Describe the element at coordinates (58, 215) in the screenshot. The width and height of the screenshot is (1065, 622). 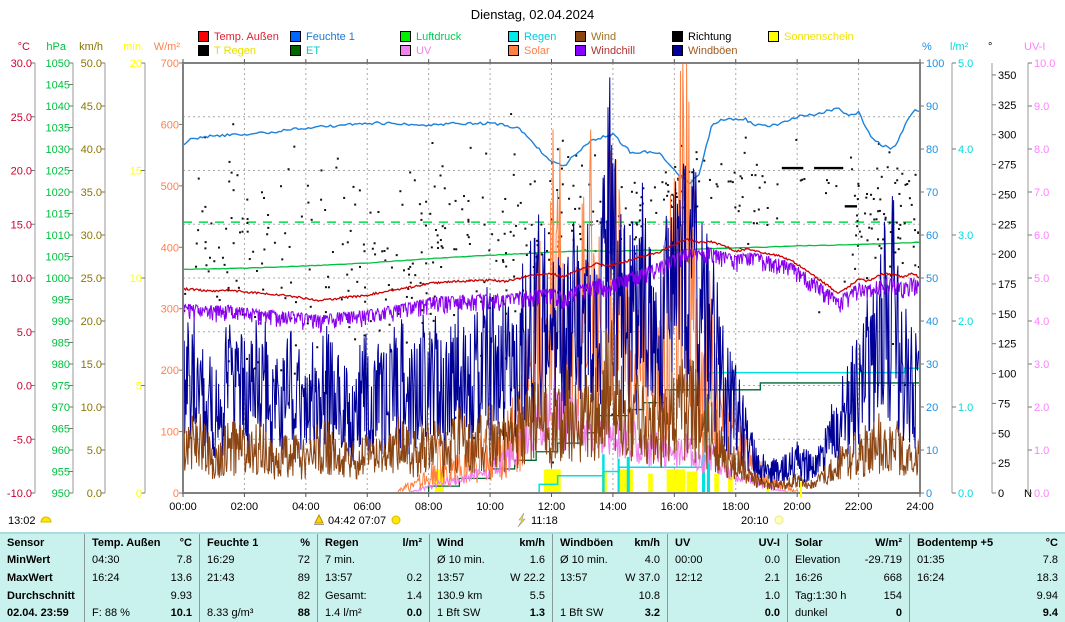
I see `y-axis-tick-label: 1015` at that location.